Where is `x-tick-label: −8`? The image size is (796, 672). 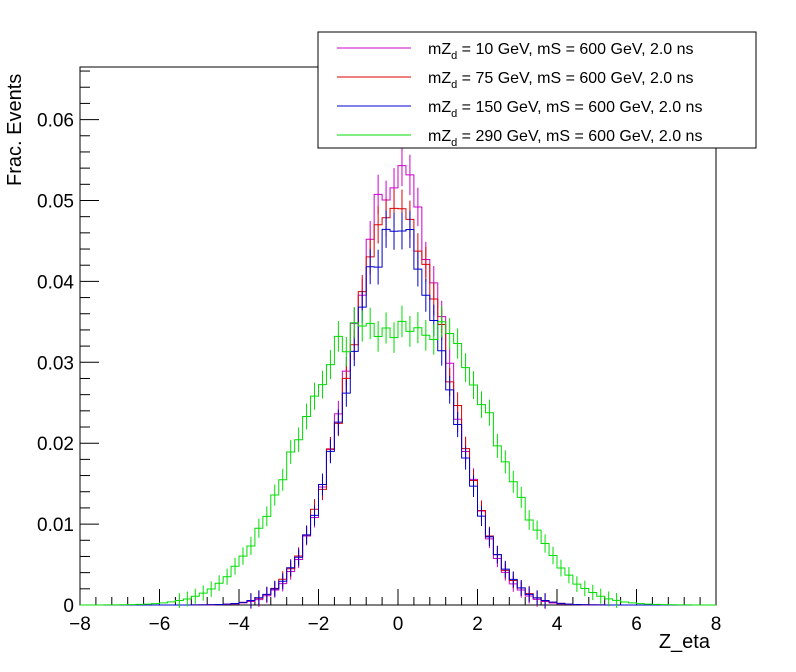
x-tick-label: −8 is located at coordinates (80, 624).